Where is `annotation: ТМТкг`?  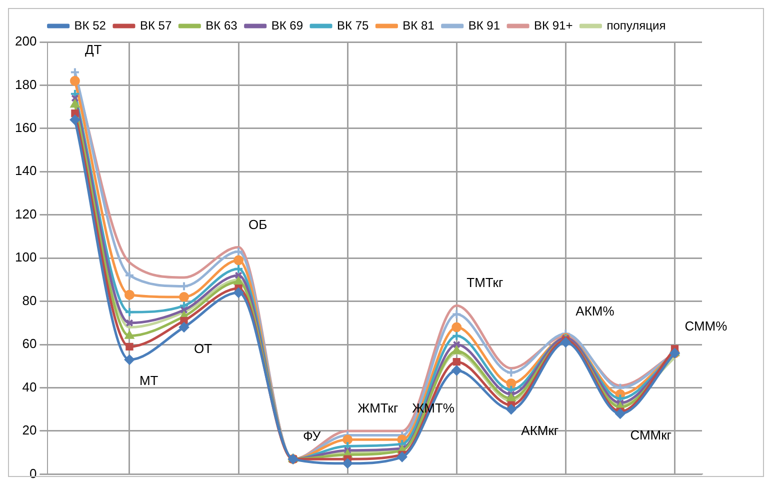
annotation: ТМТкг is located at coordinates (485, 282).